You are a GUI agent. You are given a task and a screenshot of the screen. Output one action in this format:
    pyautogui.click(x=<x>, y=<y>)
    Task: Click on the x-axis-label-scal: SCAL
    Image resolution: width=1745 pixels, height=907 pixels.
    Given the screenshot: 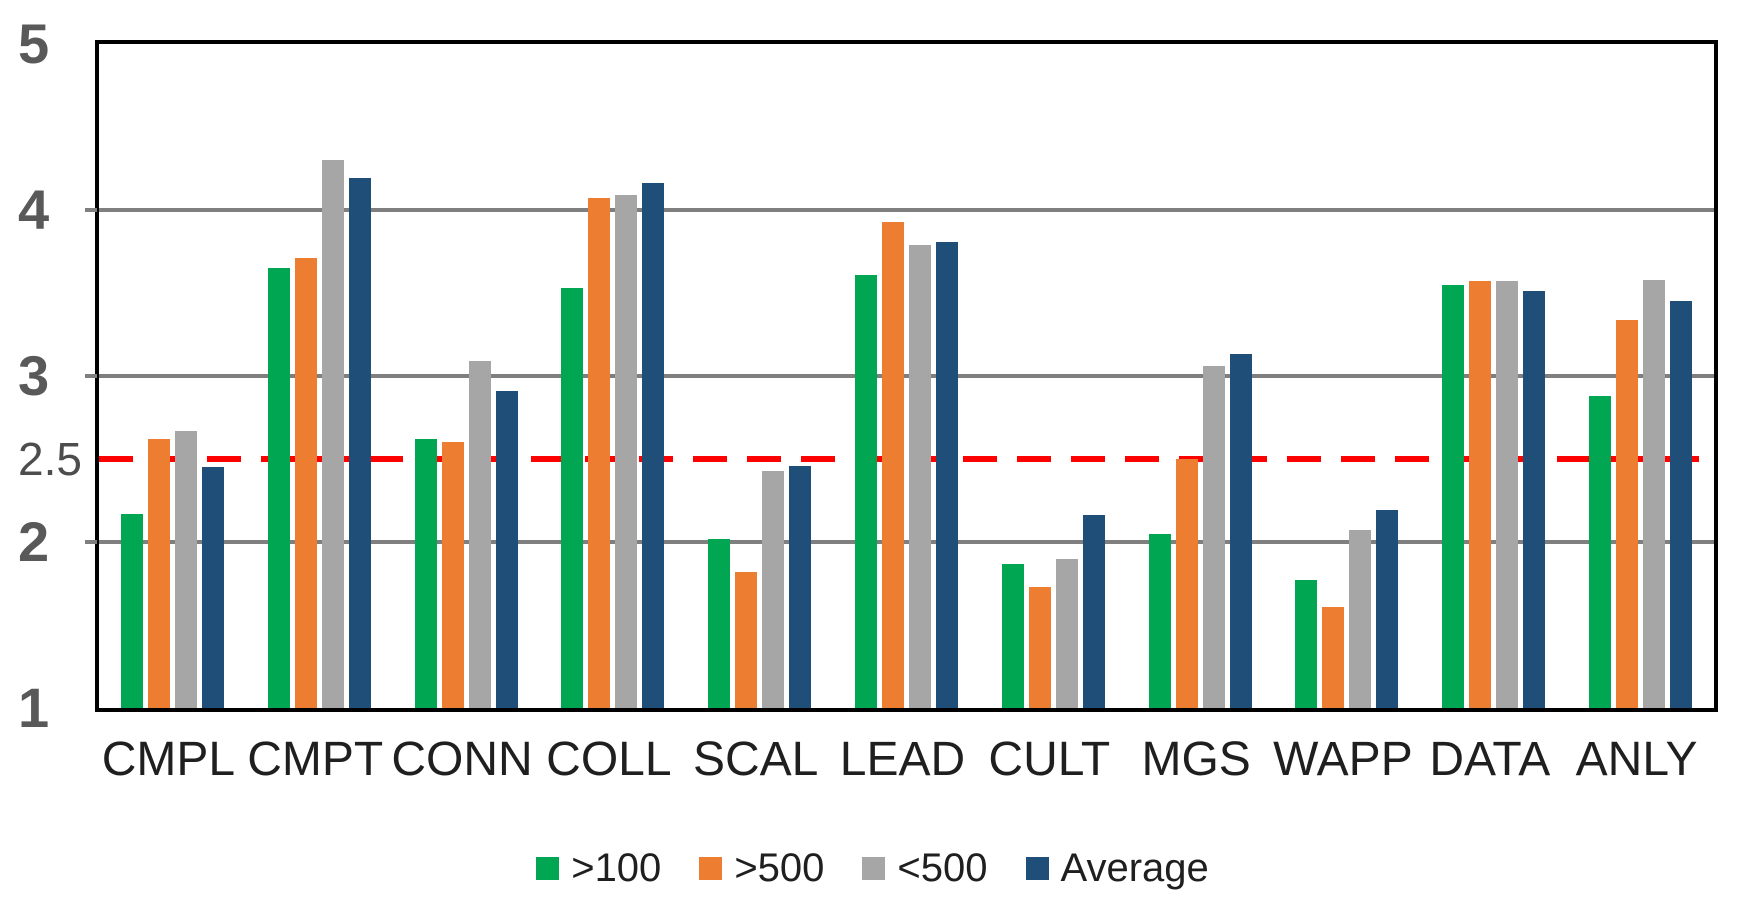 What is the action you would take?
    pyautogui.click(x=755, y=759)
    